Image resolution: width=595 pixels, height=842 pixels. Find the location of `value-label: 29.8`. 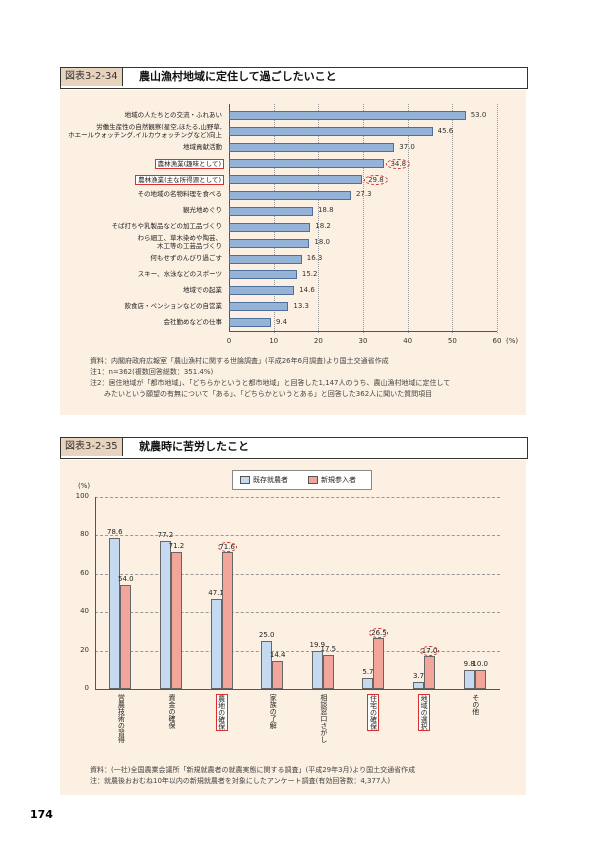

value-label: 29.8 is located at coordinates (376, 179).